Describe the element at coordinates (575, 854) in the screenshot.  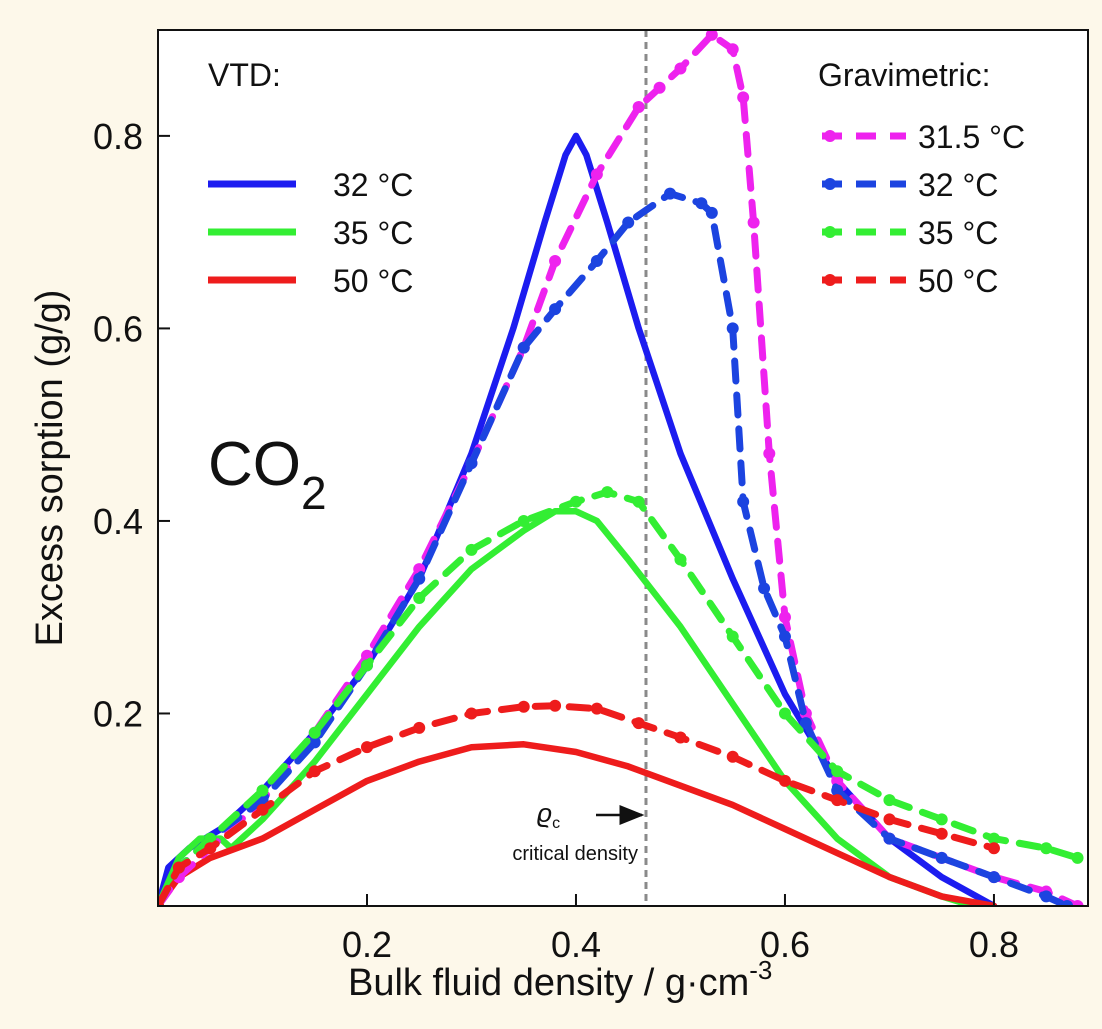
I see `critical-density-label: critical density` at that location.